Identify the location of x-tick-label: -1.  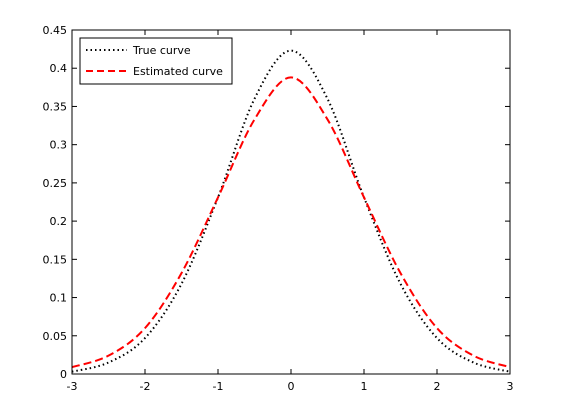
(218, 386).